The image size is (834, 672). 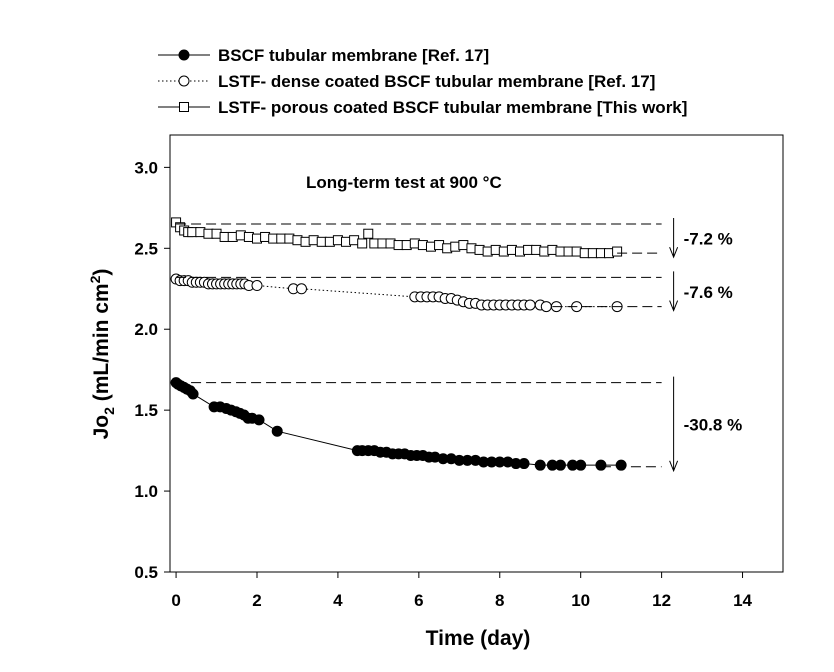 What do you see at coordinates (146, 248) in the screenshot?
I see `y-tick-label: 2.5` at bounding box center [146, 248].